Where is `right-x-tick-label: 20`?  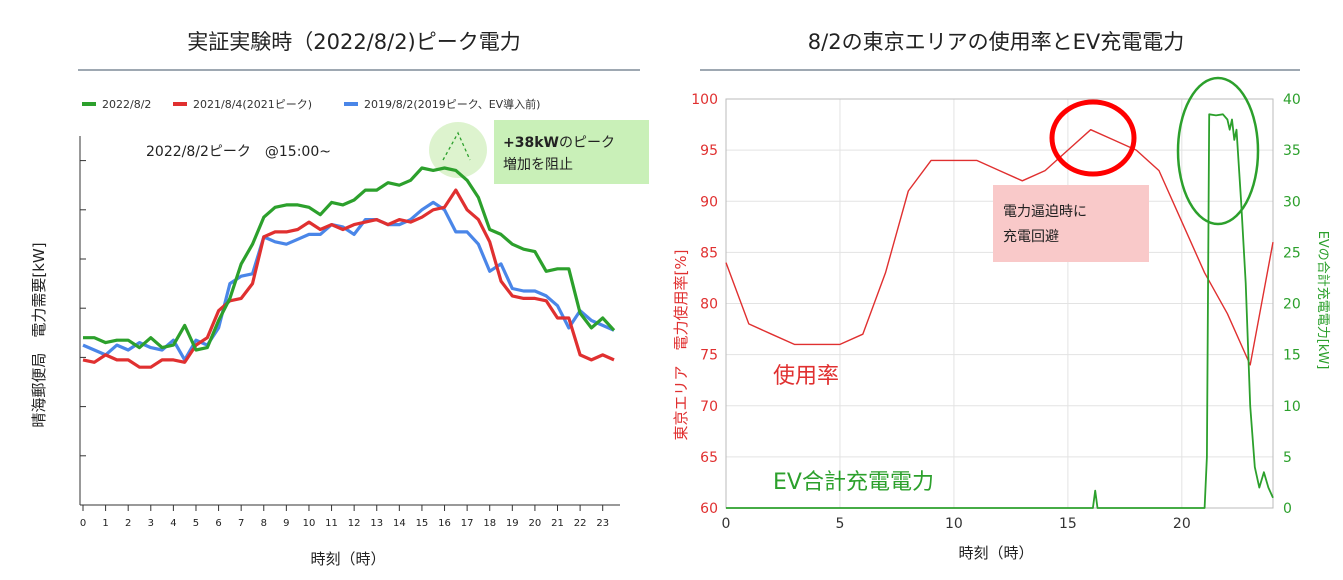
right-x-tick-label: 20 is located at coordinates (1182, 524).